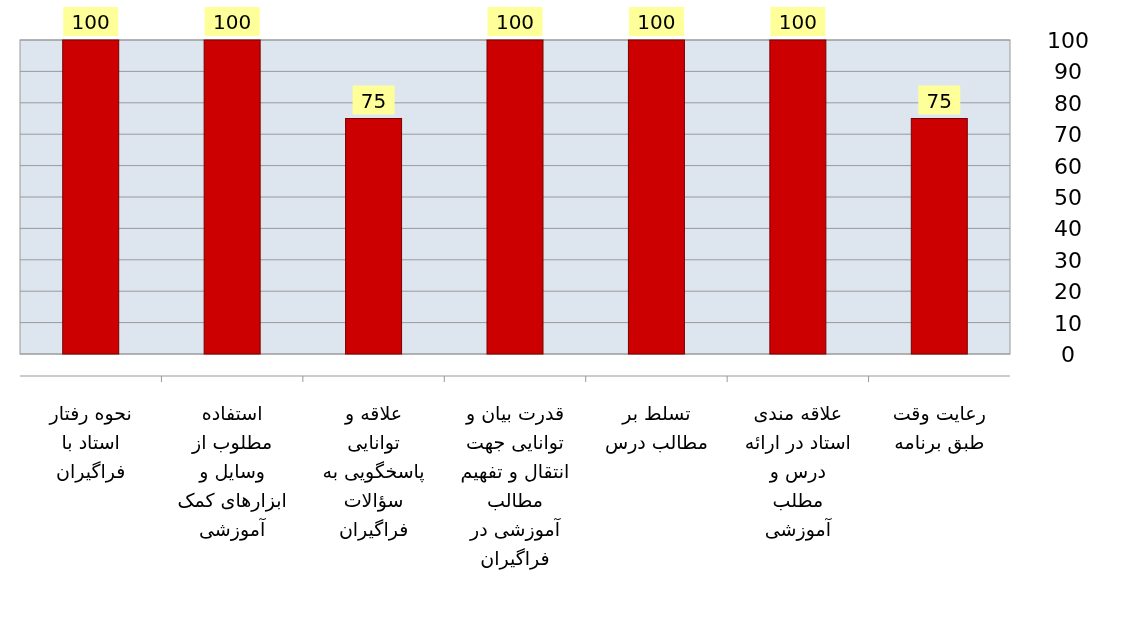  I want to click on y-tick-label: 60, so click(1068, 166).